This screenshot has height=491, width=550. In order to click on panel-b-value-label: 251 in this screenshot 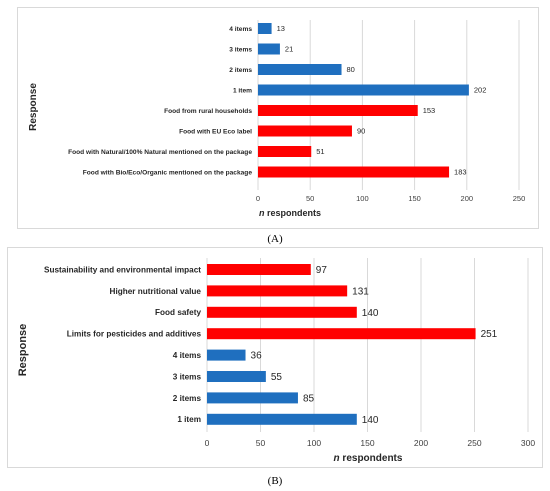, I will do `click(489, 334)`.